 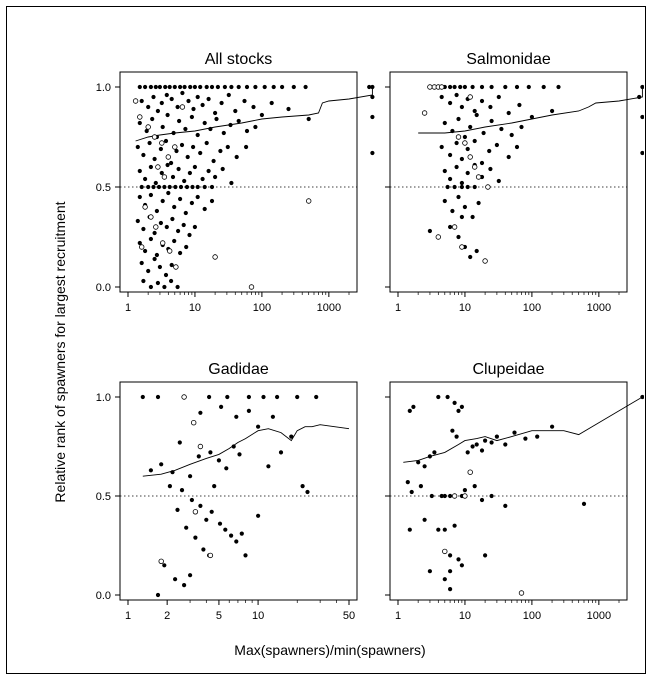 What do you see at coordinates (238, 369) in the screenshot?
I see `gadidae-title: Gadidae` at bounding box center [238, 369].